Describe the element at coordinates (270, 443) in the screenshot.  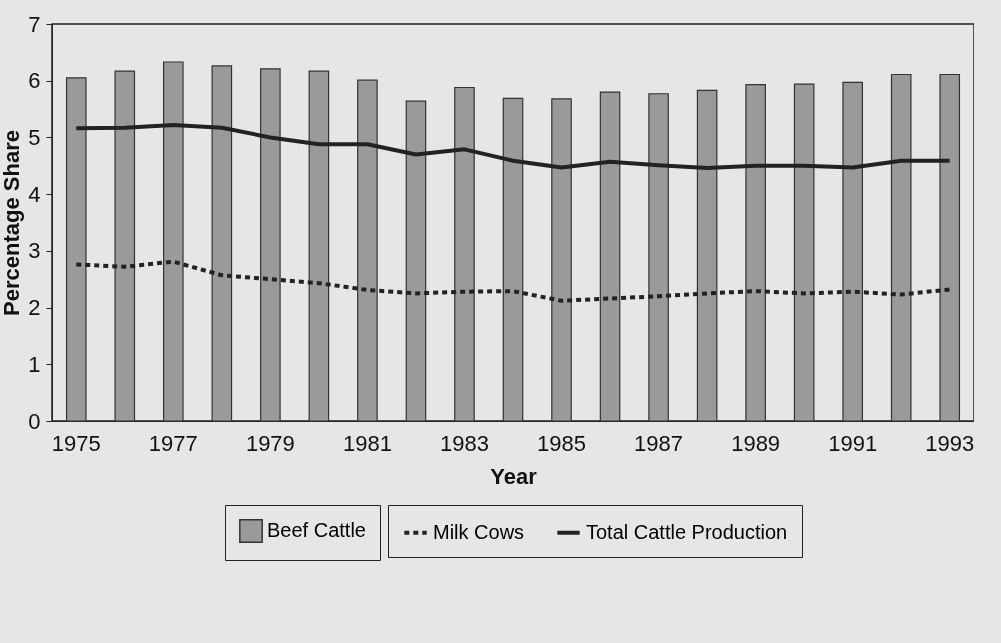
I see `x-tick-label: 1979` at that location.